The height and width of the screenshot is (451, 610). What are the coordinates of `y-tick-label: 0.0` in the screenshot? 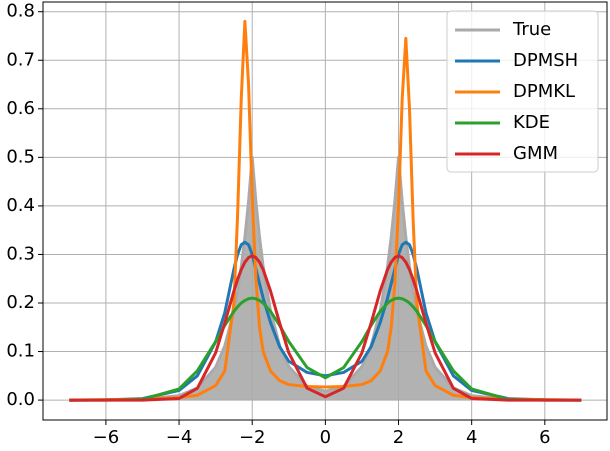 It's located at (20, 399).